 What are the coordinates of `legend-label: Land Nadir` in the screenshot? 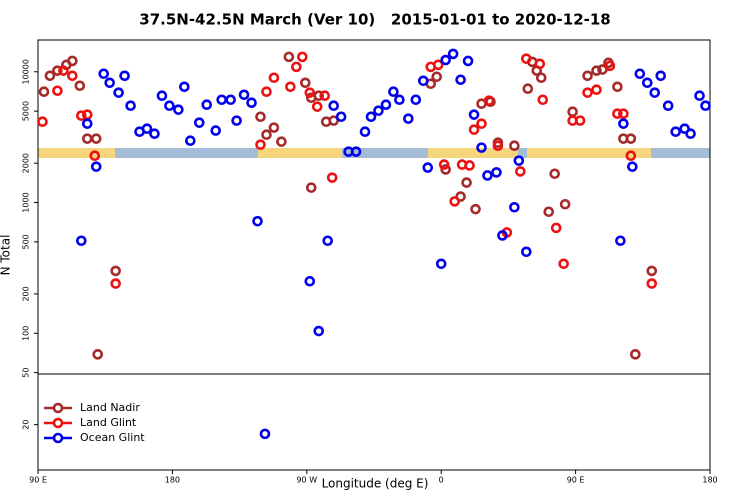 It's located at (110, 407).